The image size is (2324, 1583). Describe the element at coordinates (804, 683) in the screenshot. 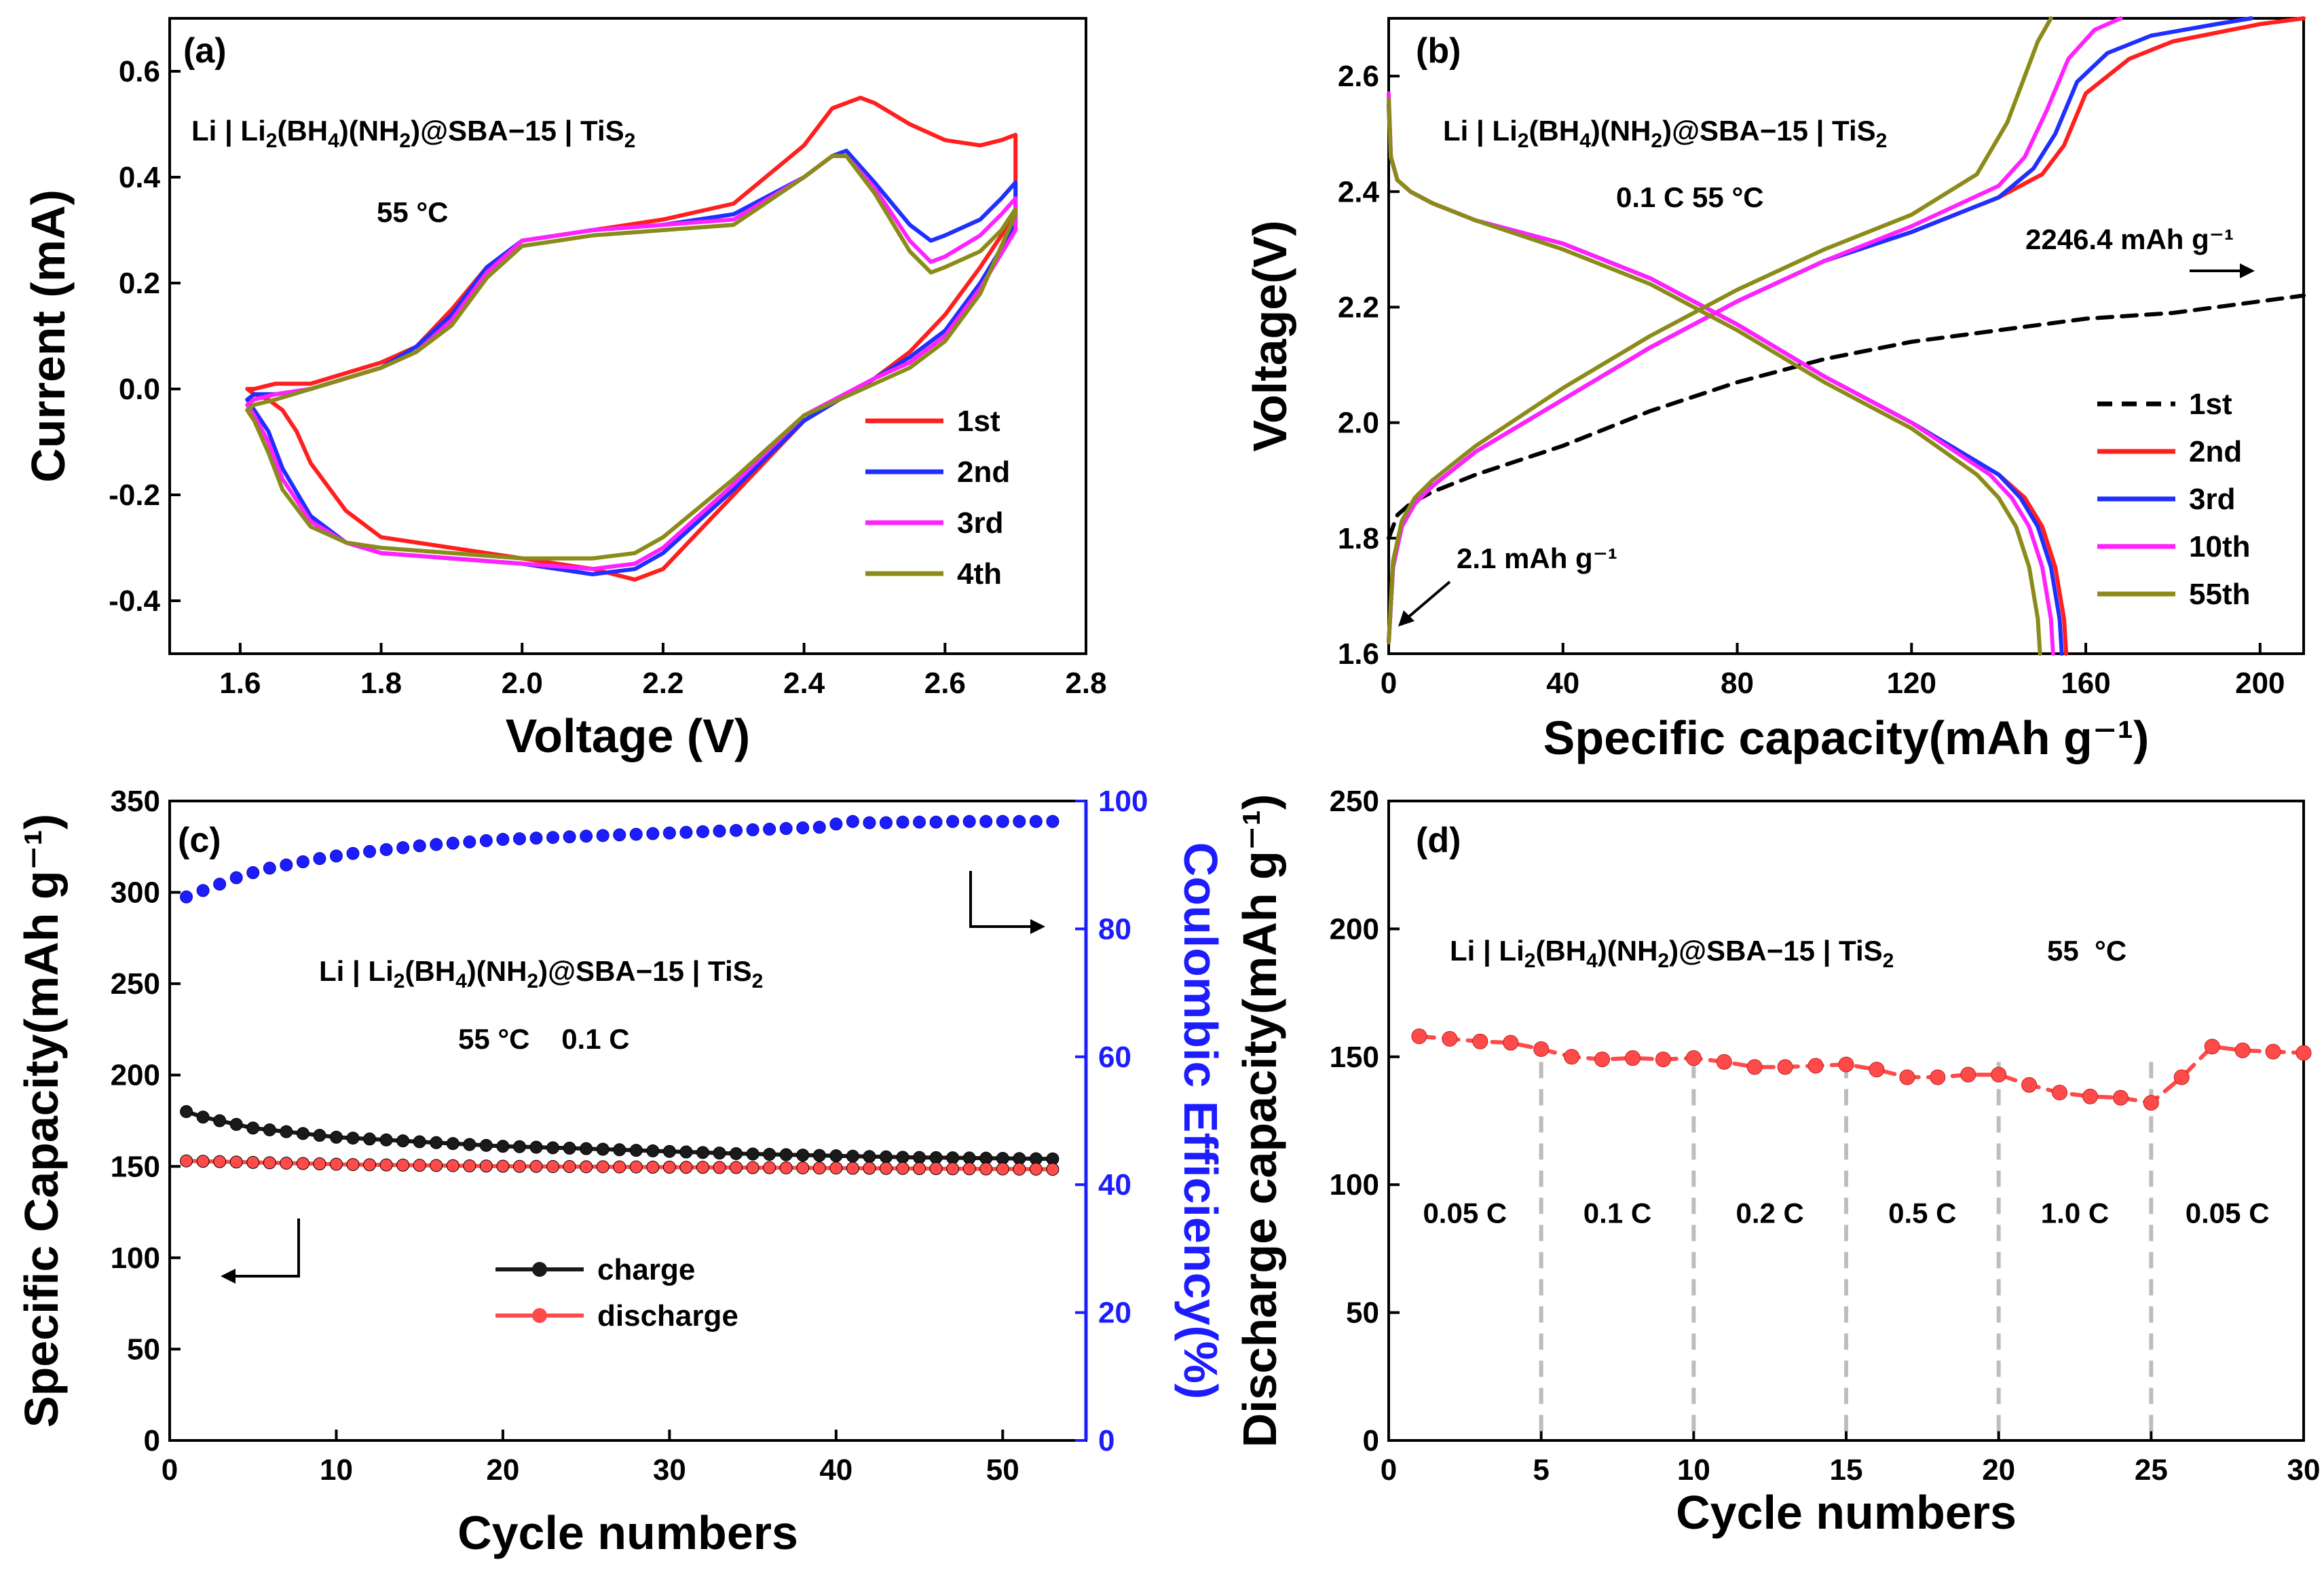

I see `x-tick-label: 2.4` at that location.